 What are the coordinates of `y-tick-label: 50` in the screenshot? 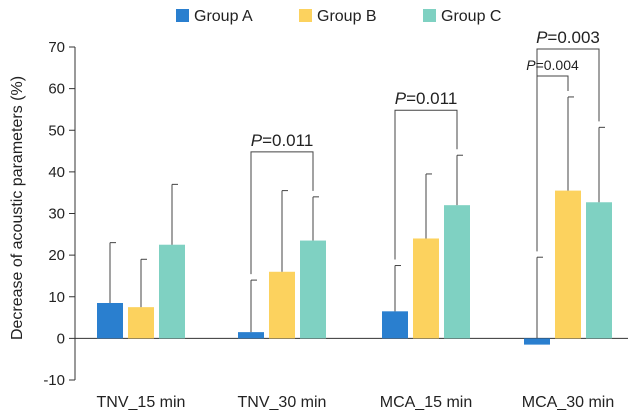 It's located at (56, 130).